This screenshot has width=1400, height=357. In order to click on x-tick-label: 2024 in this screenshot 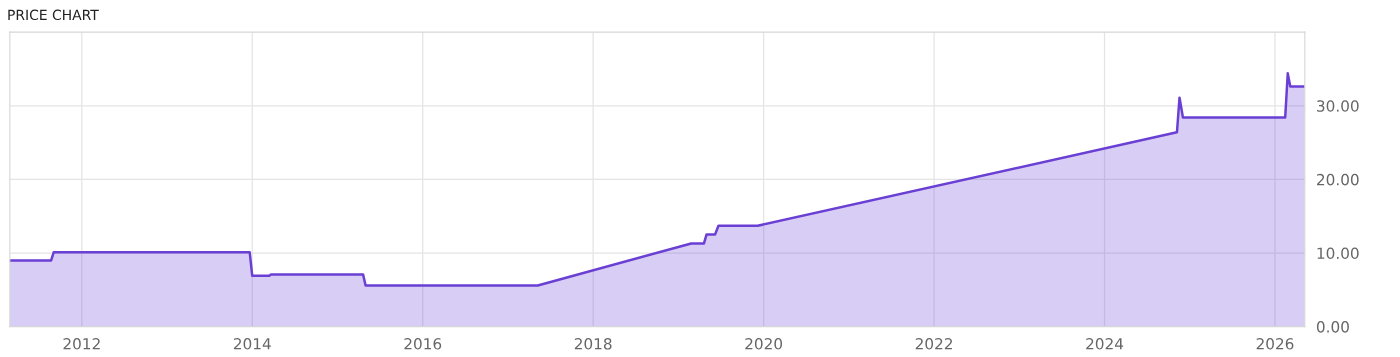, I will do `click(1105, 344)`.